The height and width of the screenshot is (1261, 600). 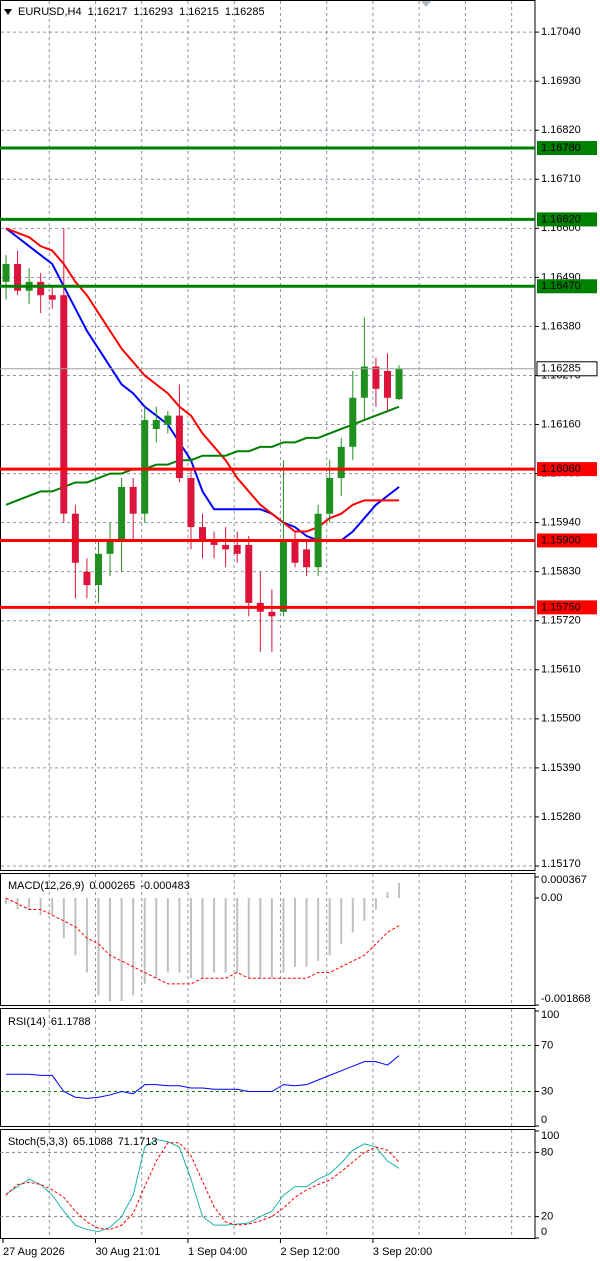 I want to click on y-tick-label: 1.16160, so click(x=561, y=424).